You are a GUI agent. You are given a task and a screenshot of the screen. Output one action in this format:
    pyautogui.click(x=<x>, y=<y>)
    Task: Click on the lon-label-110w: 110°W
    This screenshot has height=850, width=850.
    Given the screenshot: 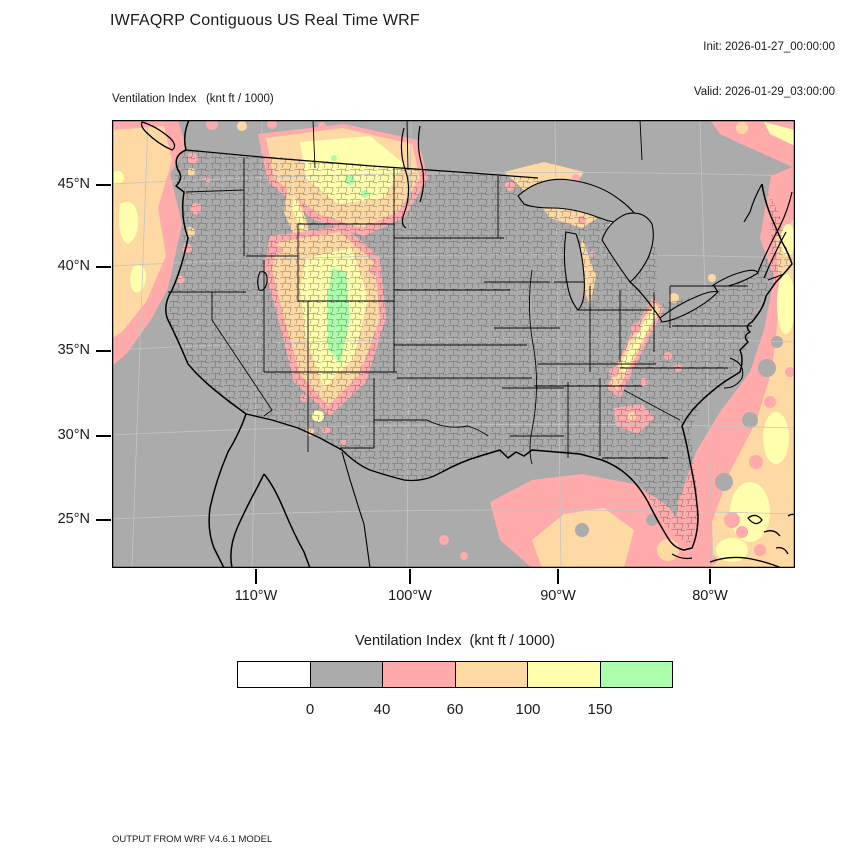 What is the action you would take?
    pyautogui.click(x=256, y=596)
    